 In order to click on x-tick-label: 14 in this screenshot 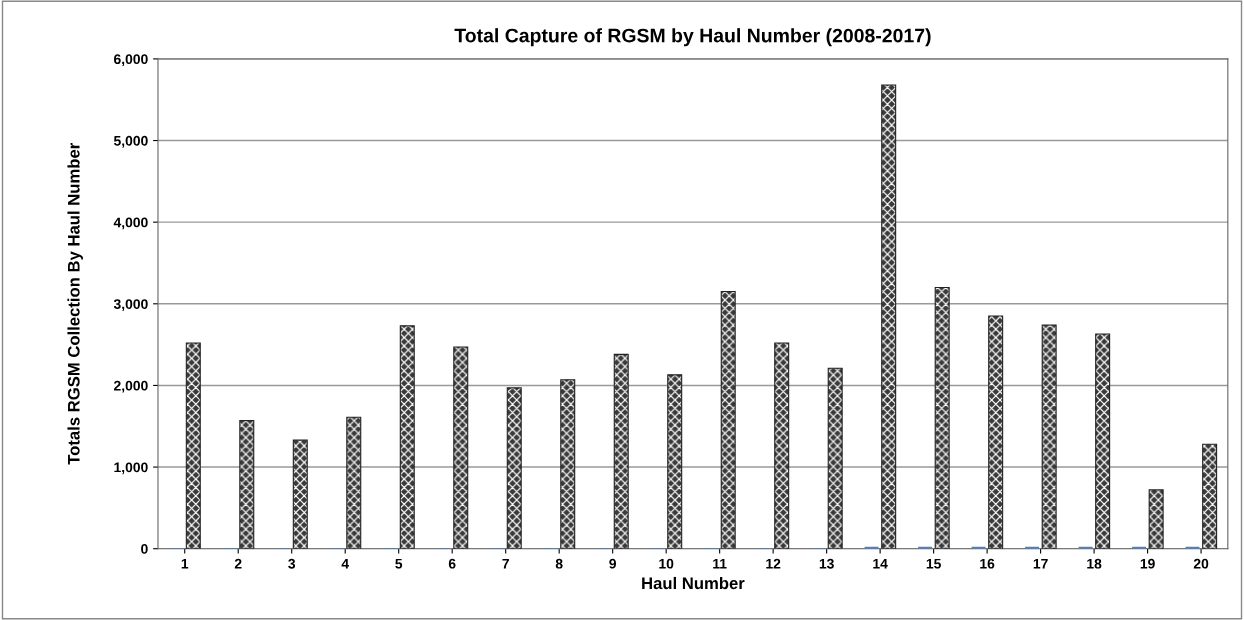, I will do `click(880, 563)`.